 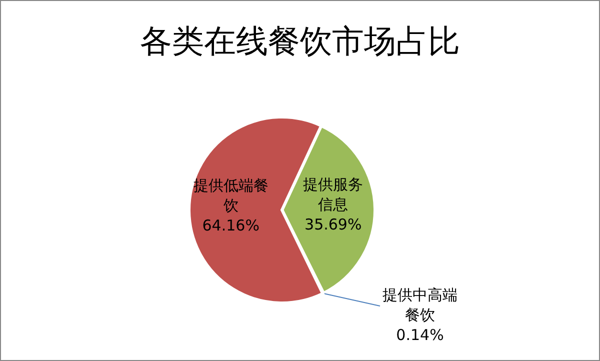 I want to click on data-label: 64.16%, so click(x=231, y=225).